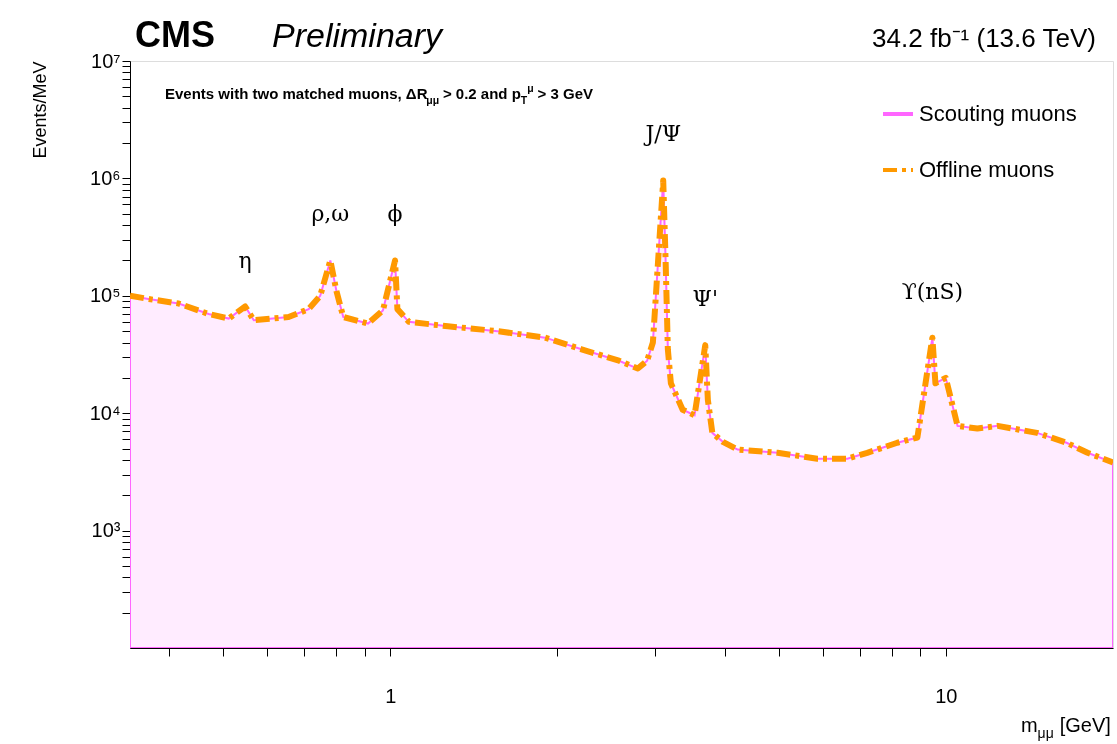 The width and height of the screenshot is (1117, 744). I want to click on annotation: J/Ψ, so click(662, 134).